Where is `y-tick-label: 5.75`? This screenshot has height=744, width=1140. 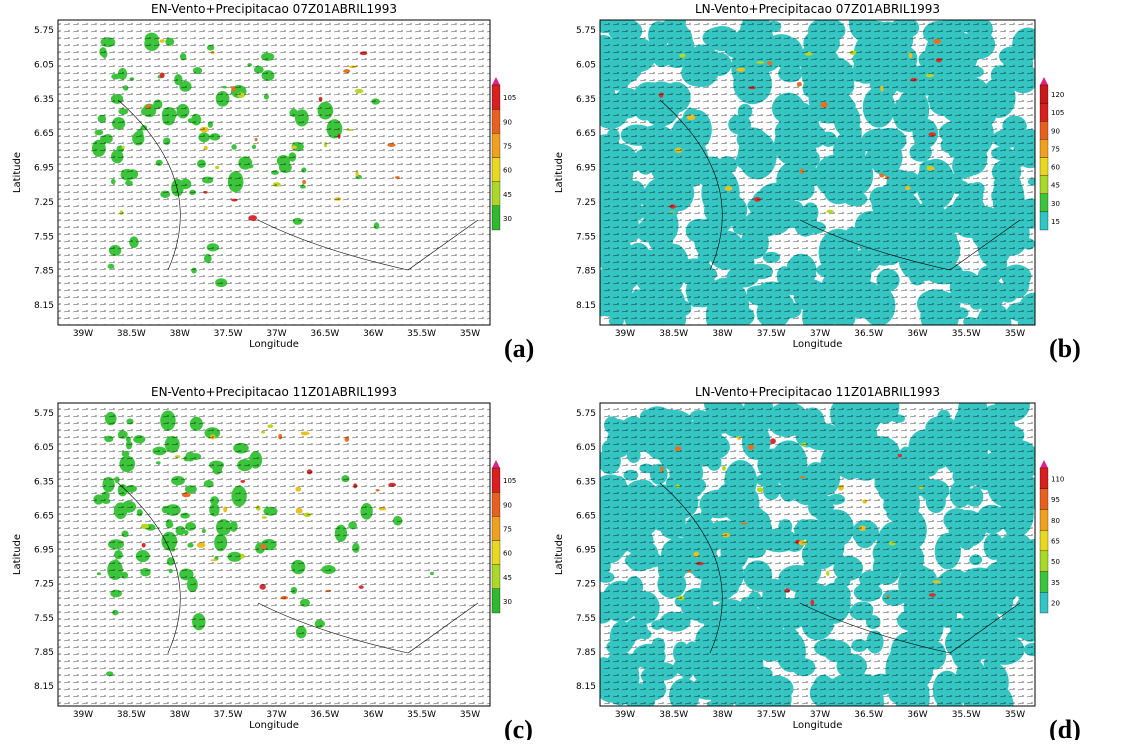 y-tick-label: 5.75 is located at coordinates (44, 31).